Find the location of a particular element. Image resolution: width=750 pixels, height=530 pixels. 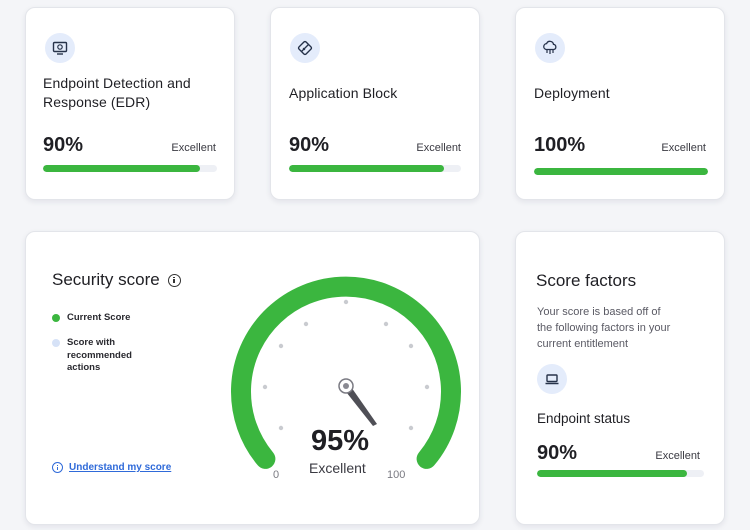

gauge-min-label: 0 is located at coordinates (276, 475).